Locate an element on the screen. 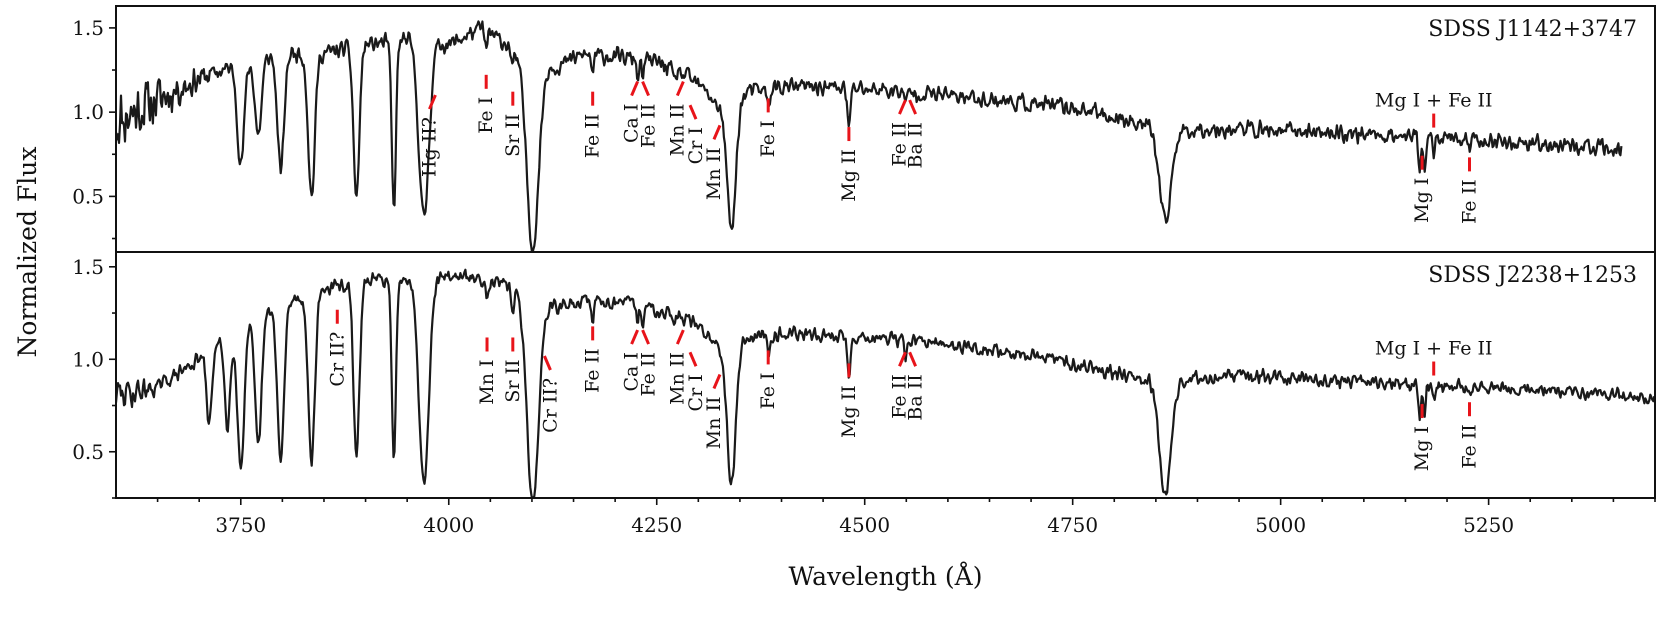  x-tick-label: 4000 is located at coordinates (448, 525).